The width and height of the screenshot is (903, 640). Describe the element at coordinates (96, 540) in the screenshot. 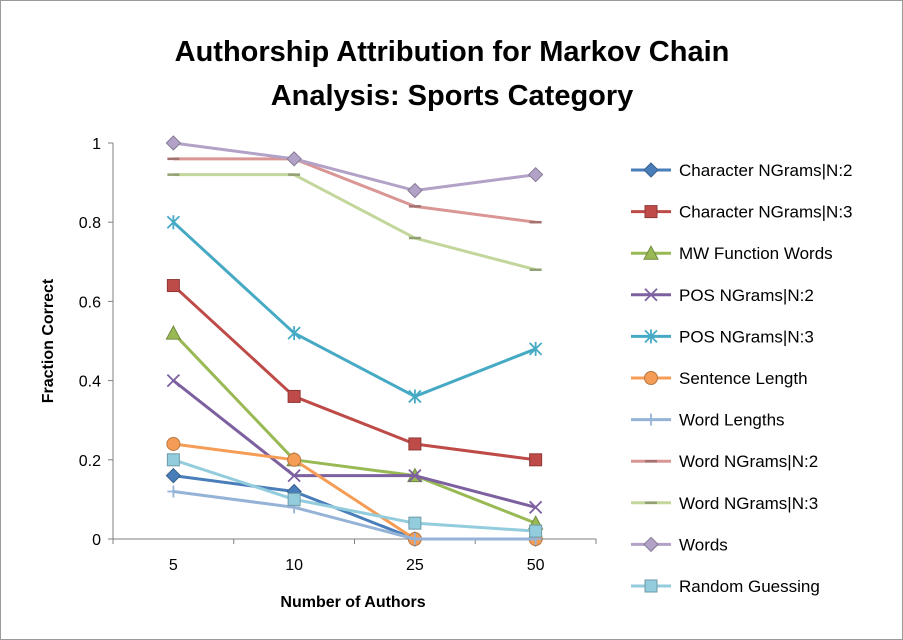

I see `y-tick-label: 0` at that location.